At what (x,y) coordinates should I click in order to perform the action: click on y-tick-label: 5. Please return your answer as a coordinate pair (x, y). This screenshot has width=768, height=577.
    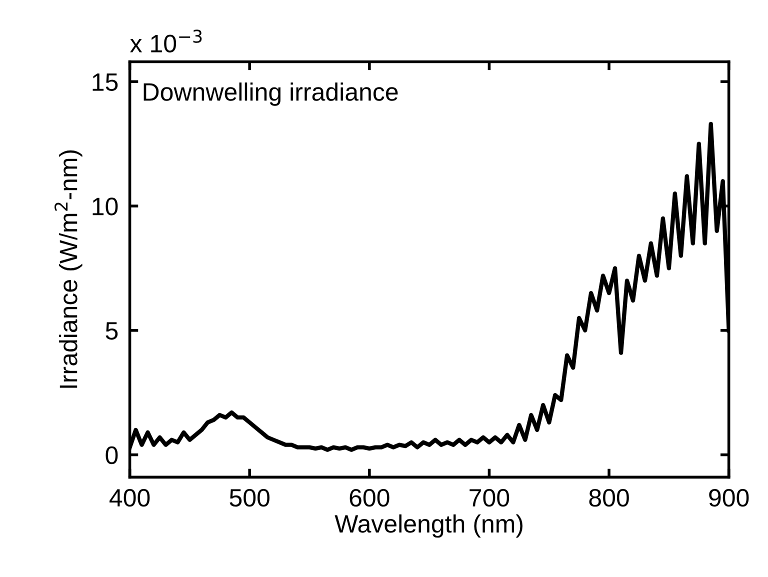
    Looking at the image, I should click on (112, 331).